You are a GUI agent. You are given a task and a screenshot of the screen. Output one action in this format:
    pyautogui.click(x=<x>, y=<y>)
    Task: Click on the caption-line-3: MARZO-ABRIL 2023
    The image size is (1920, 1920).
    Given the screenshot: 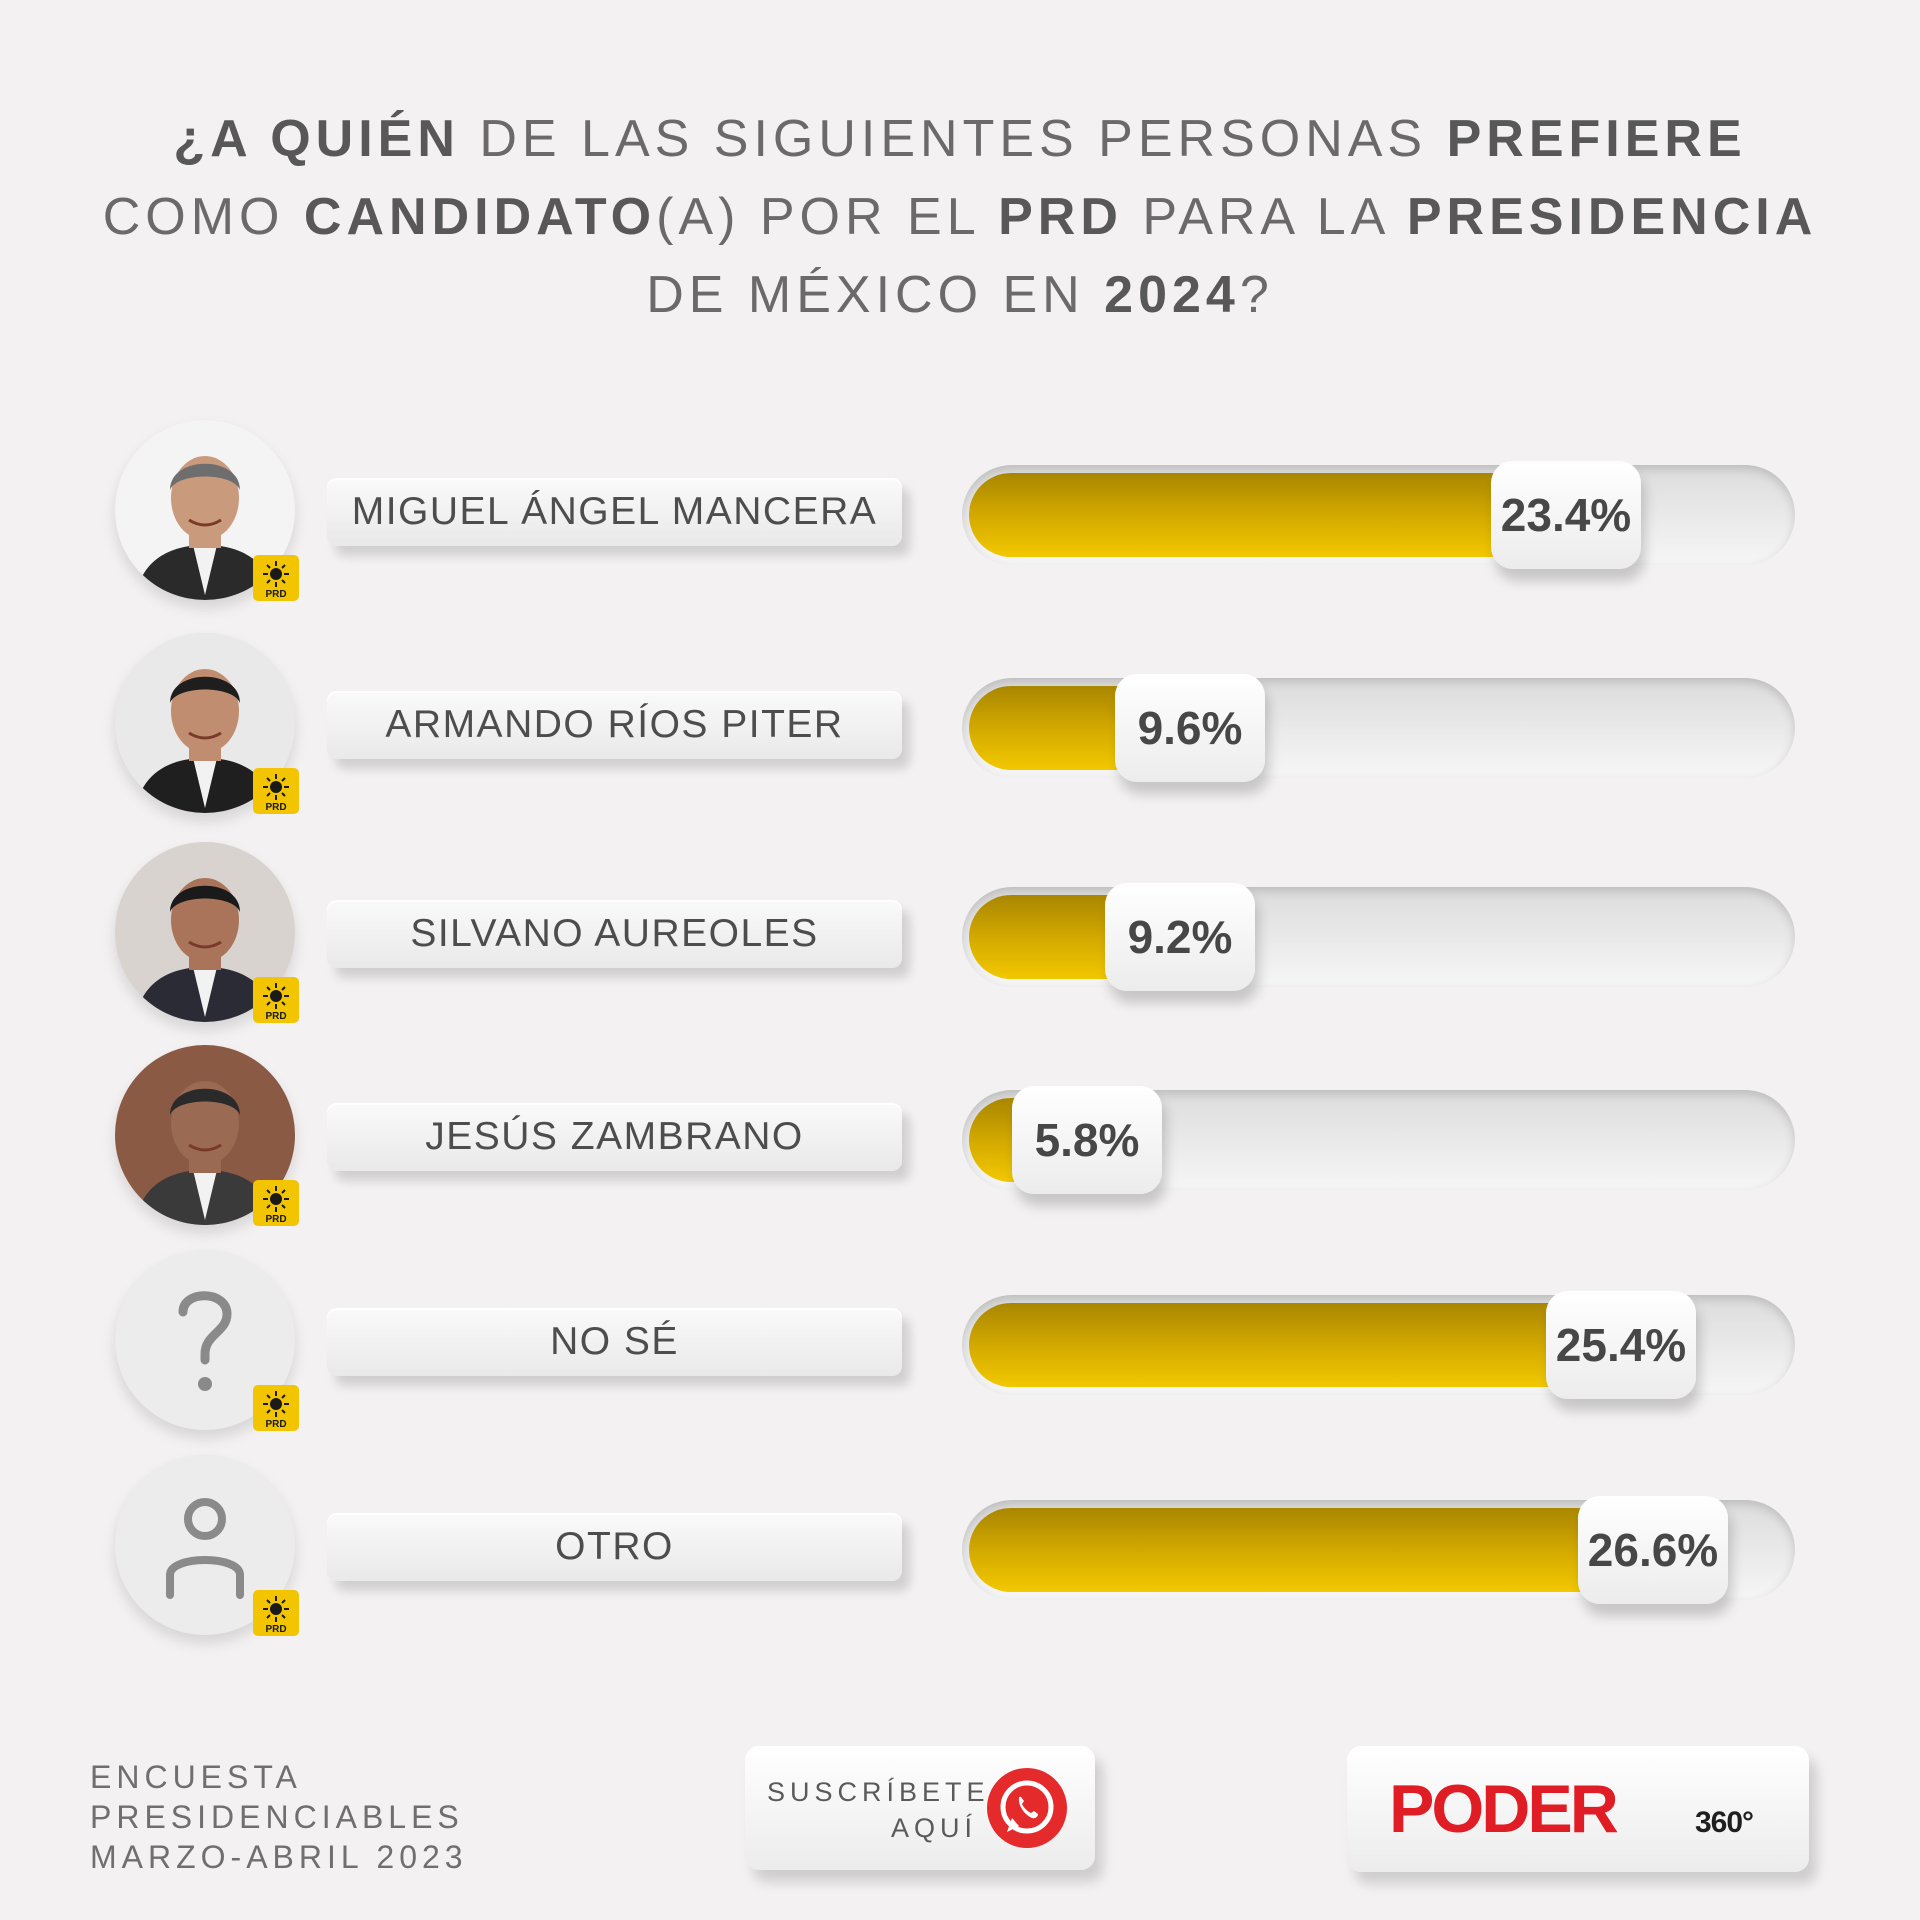 What is the action you would take?
    pyautogui.click(x=279, y=1857)
    